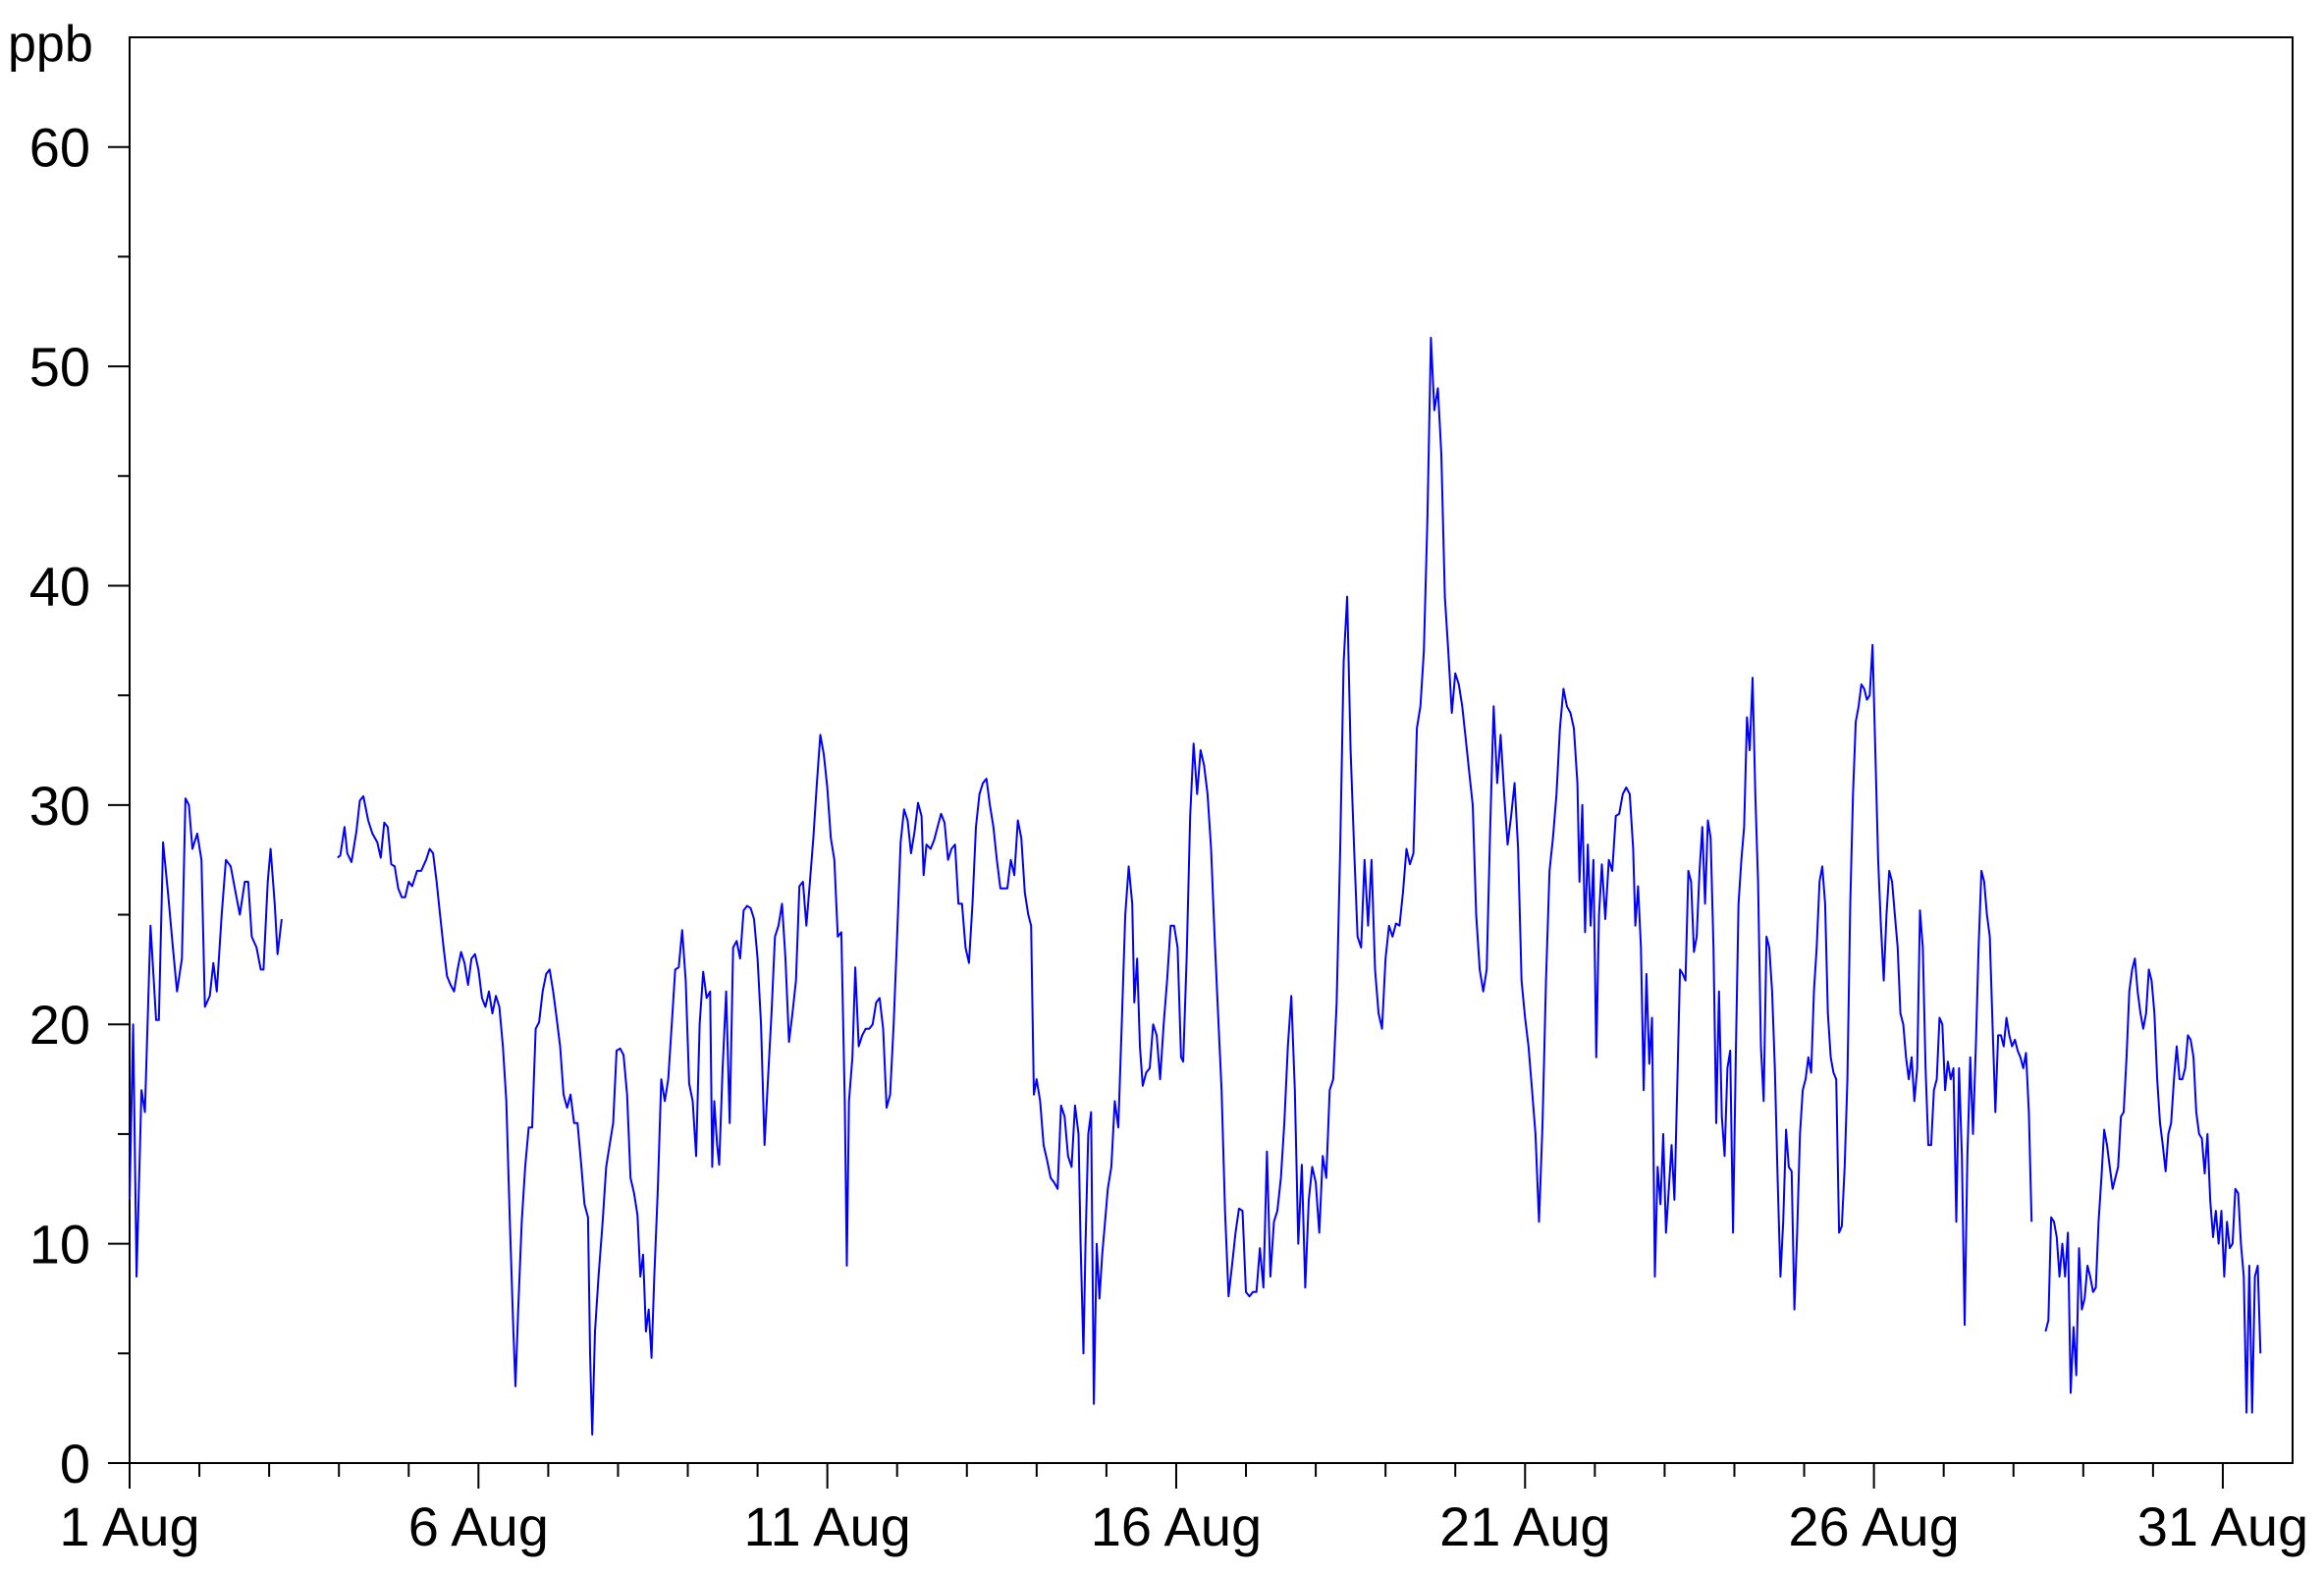  I want to click on y-tick-label: 60, so click(59, 148).